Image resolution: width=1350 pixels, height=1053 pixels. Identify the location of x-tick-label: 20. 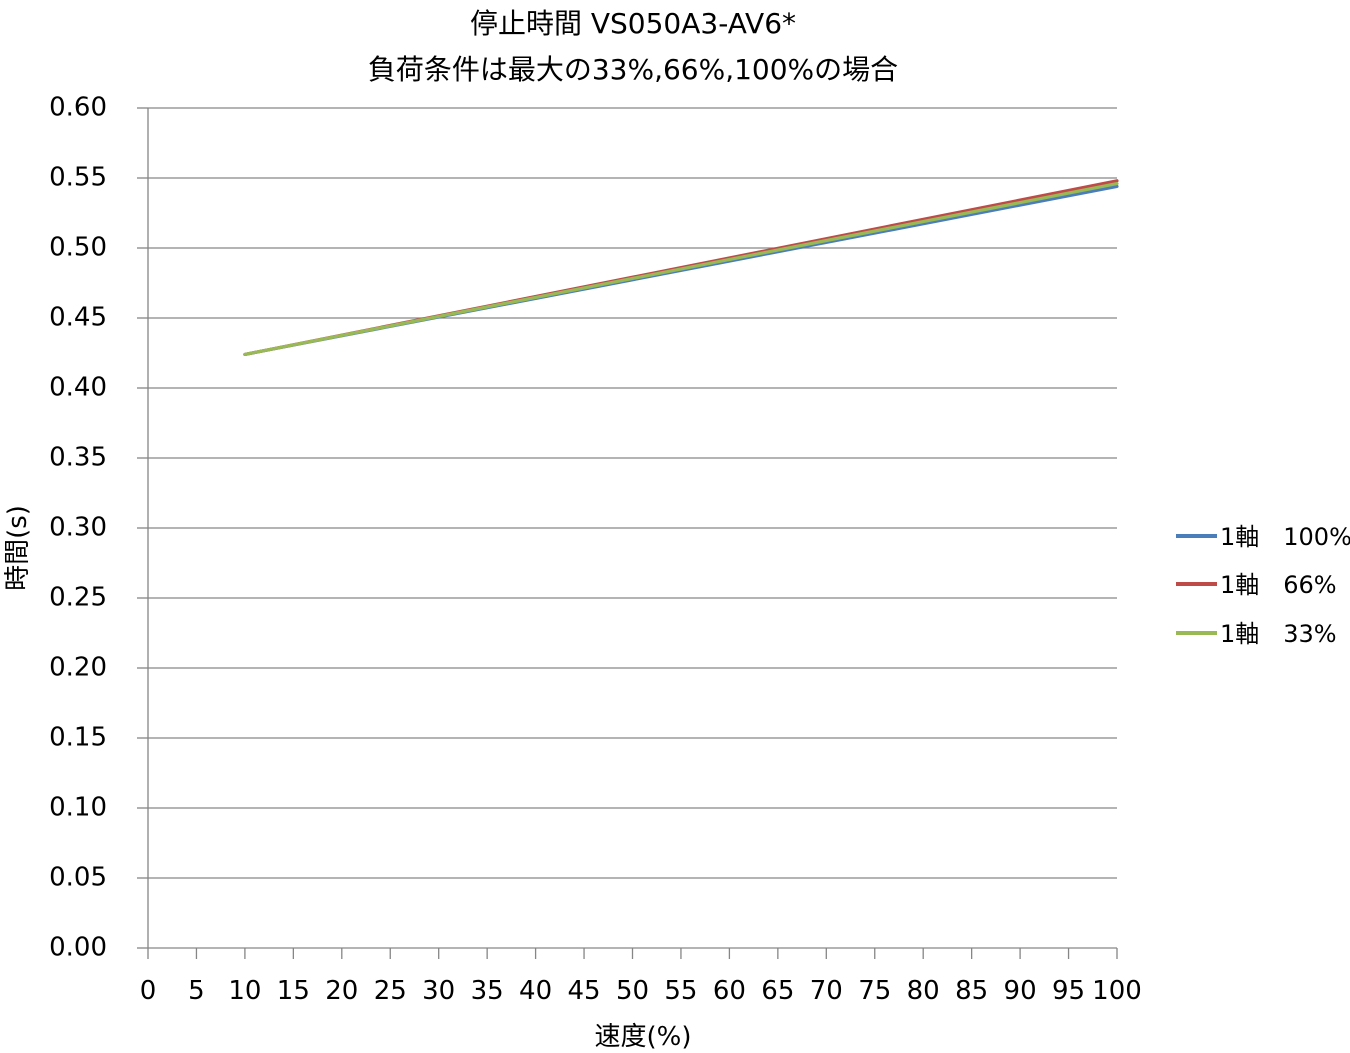
(341, 991).